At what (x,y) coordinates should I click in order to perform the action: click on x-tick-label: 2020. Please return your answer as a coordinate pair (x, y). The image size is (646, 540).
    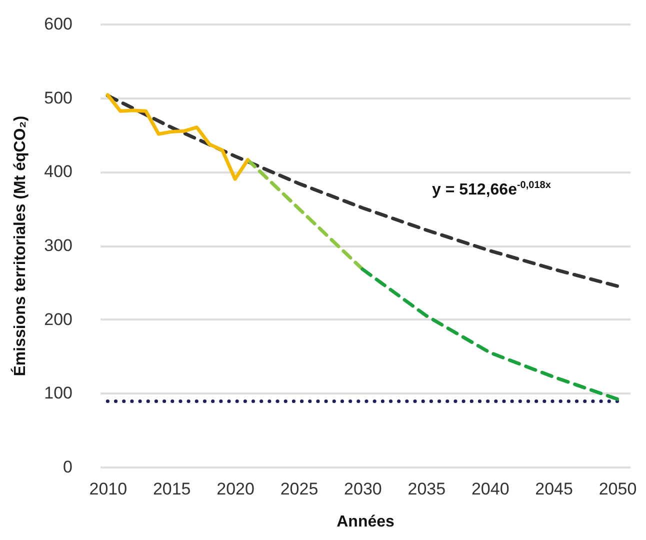
    Looking at the image, I should click on (235, 489).